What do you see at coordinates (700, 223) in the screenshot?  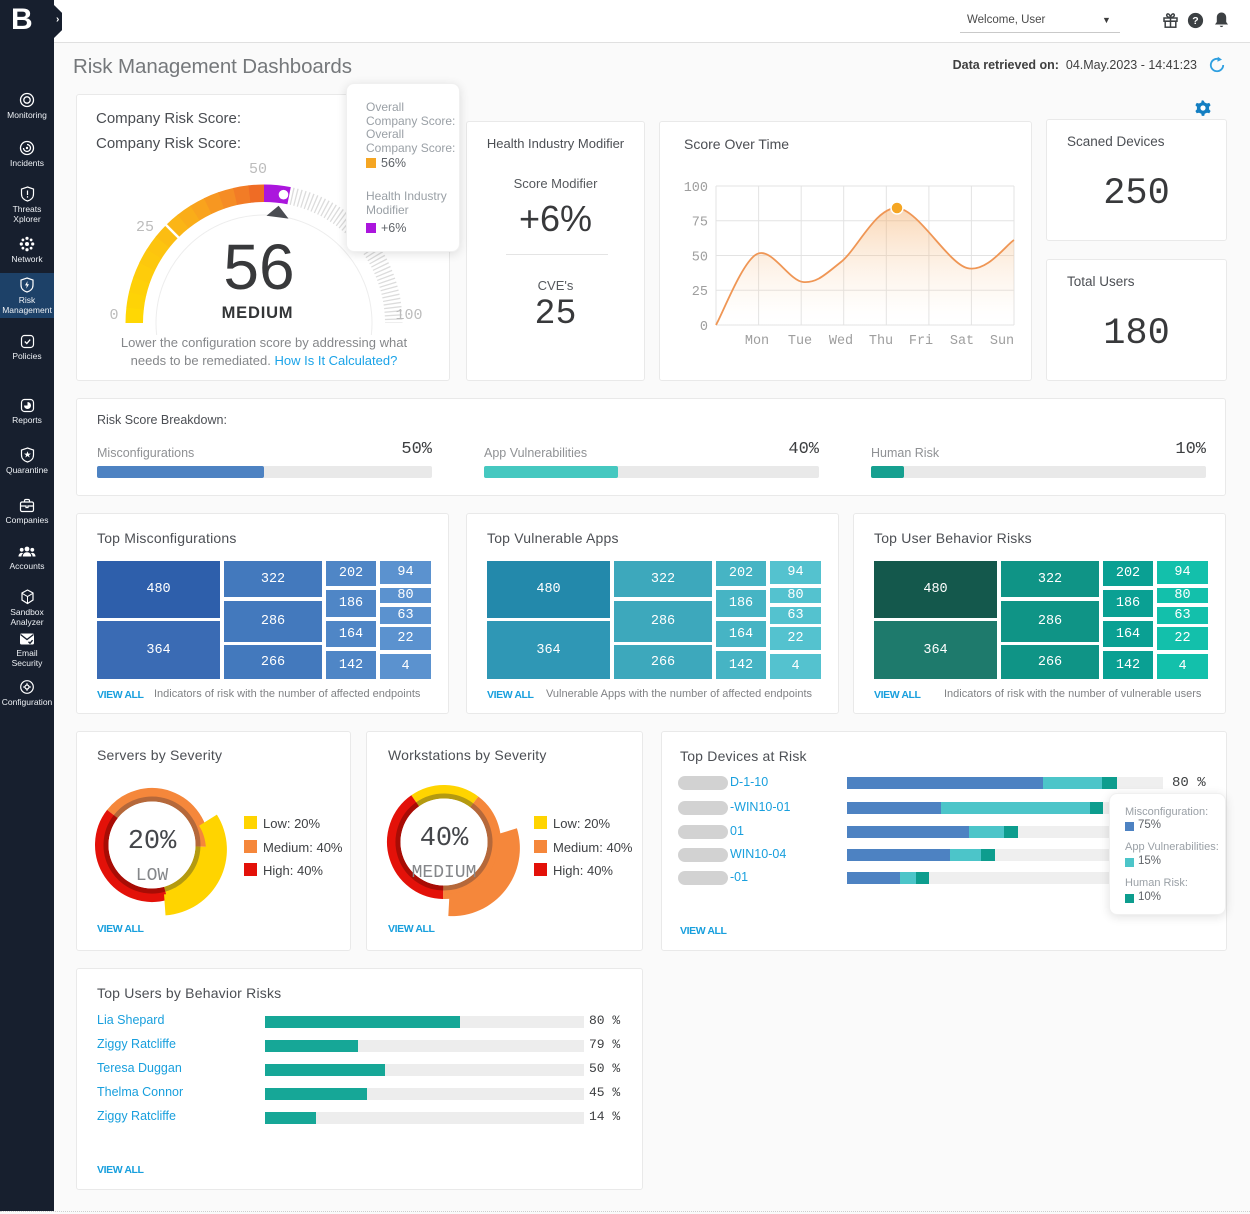 I see `svg-text: 75` at bounding box center [700, 223].